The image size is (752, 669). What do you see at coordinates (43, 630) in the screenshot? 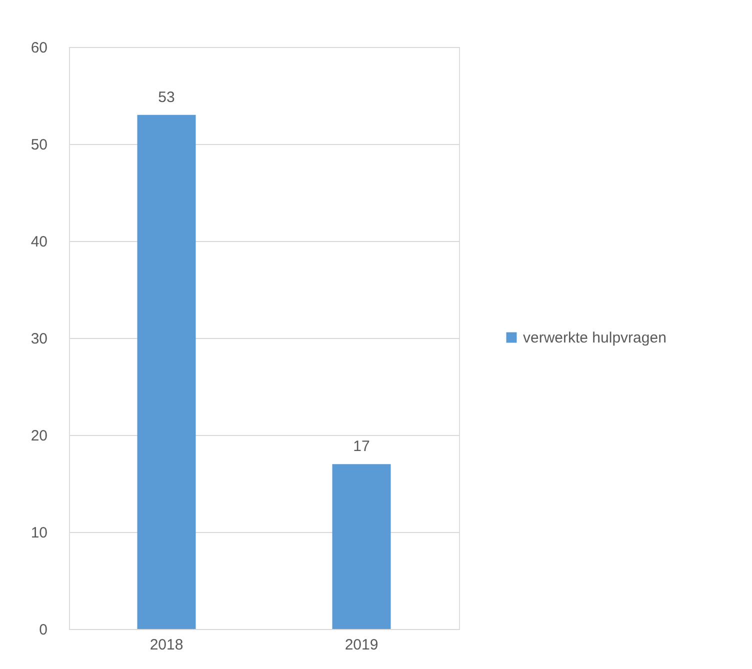
I see `y-tick-label: 0` at bounding box center [43, 630].